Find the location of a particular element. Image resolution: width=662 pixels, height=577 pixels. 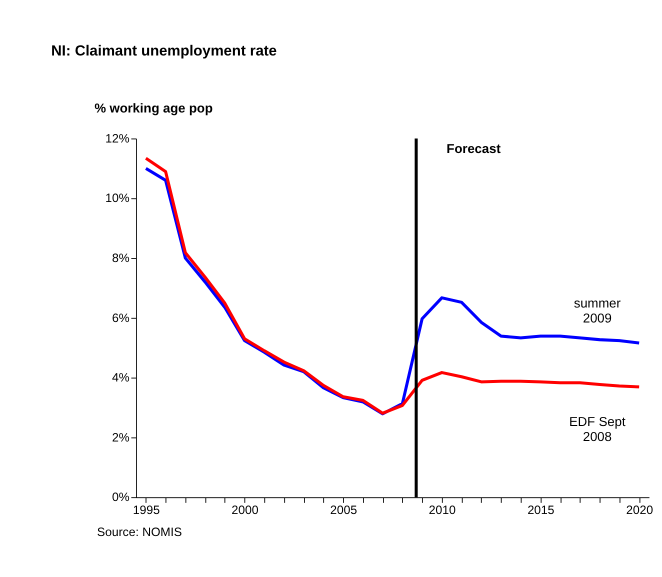

y-tick-label: 2% is located at coordinates (121, 437).